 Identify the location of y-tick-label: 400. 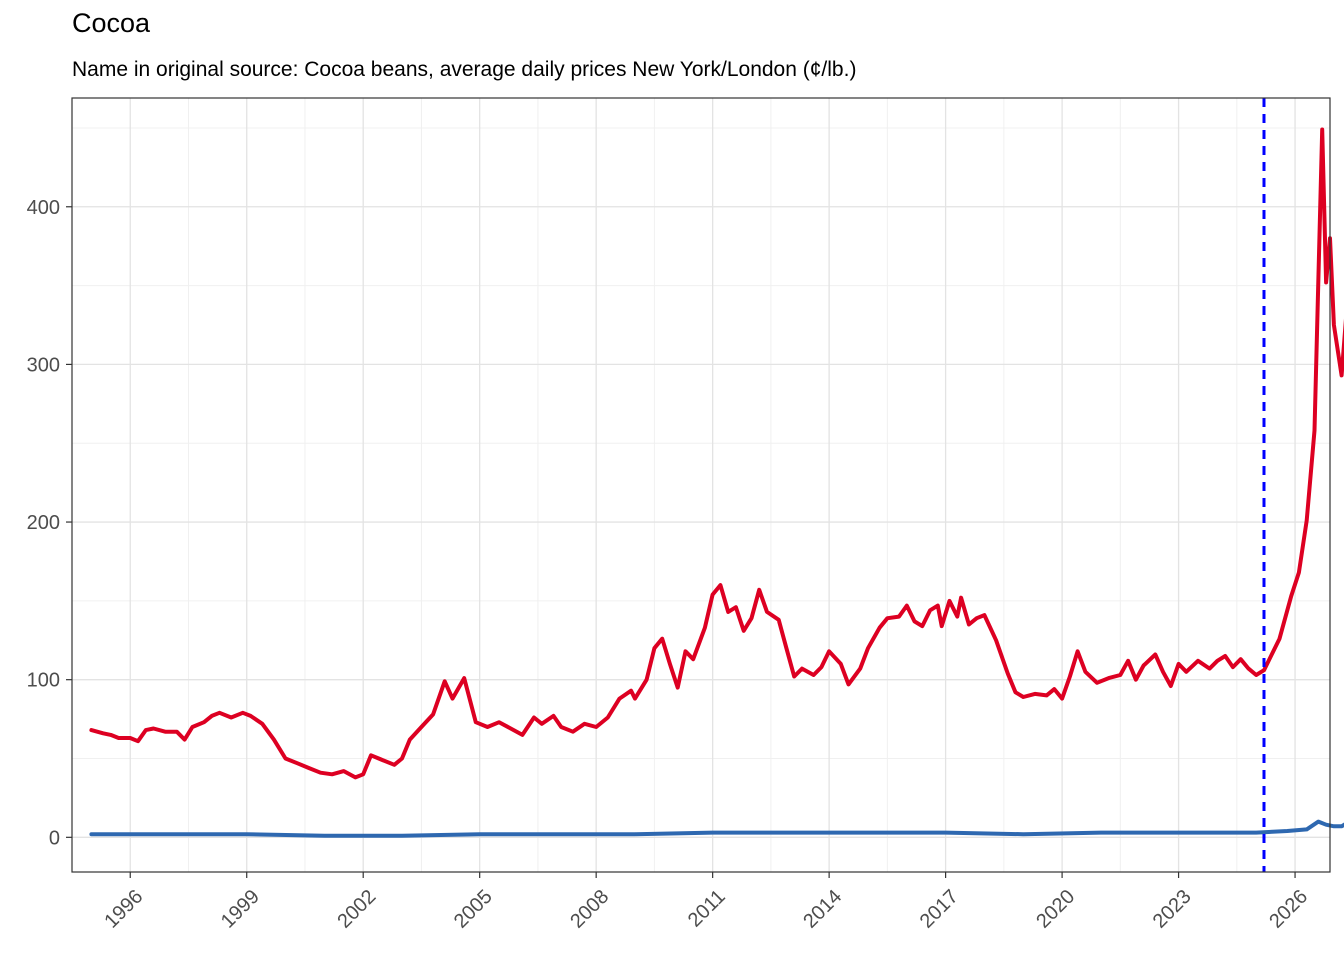
(43, 208).